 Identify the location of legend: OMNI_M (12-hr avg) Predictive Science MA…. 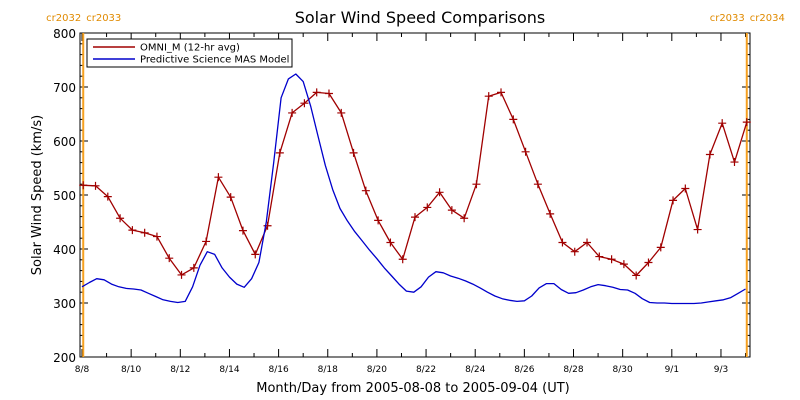
(189, 53).